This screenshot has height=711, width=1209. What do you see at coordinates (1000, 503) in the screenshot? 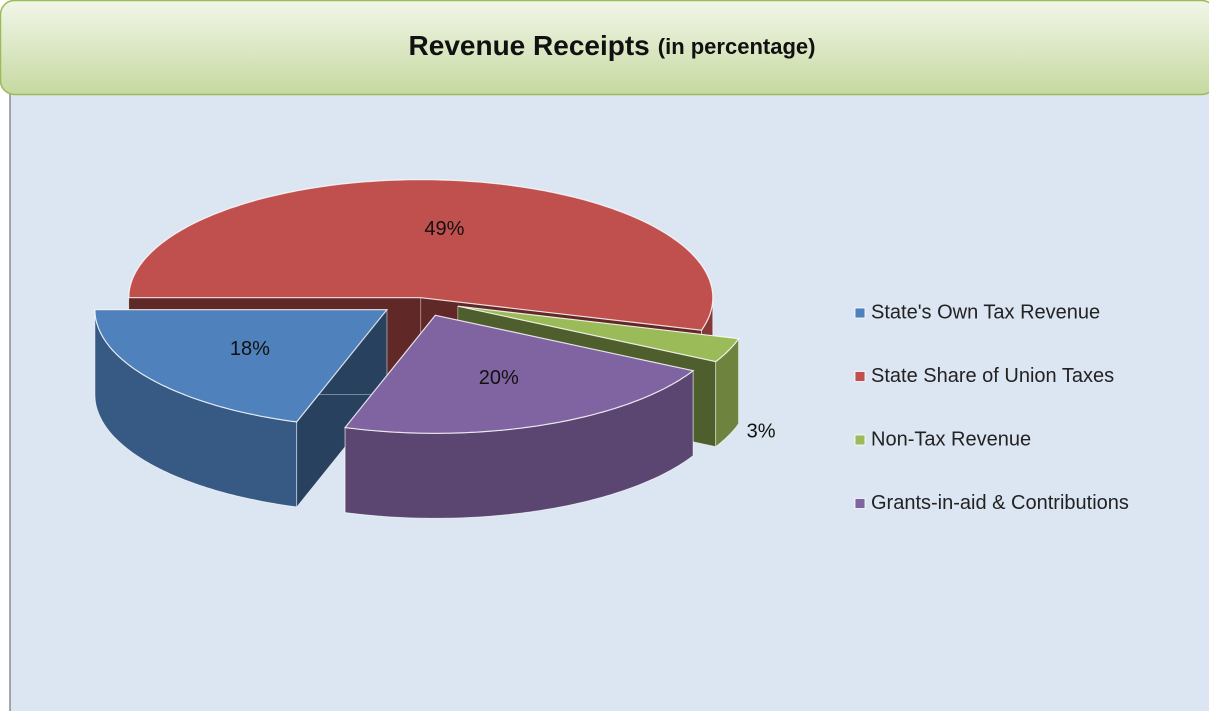
I see `legend-label: Grants-in-aid & Contributions` at bounding box center [1000, 503].